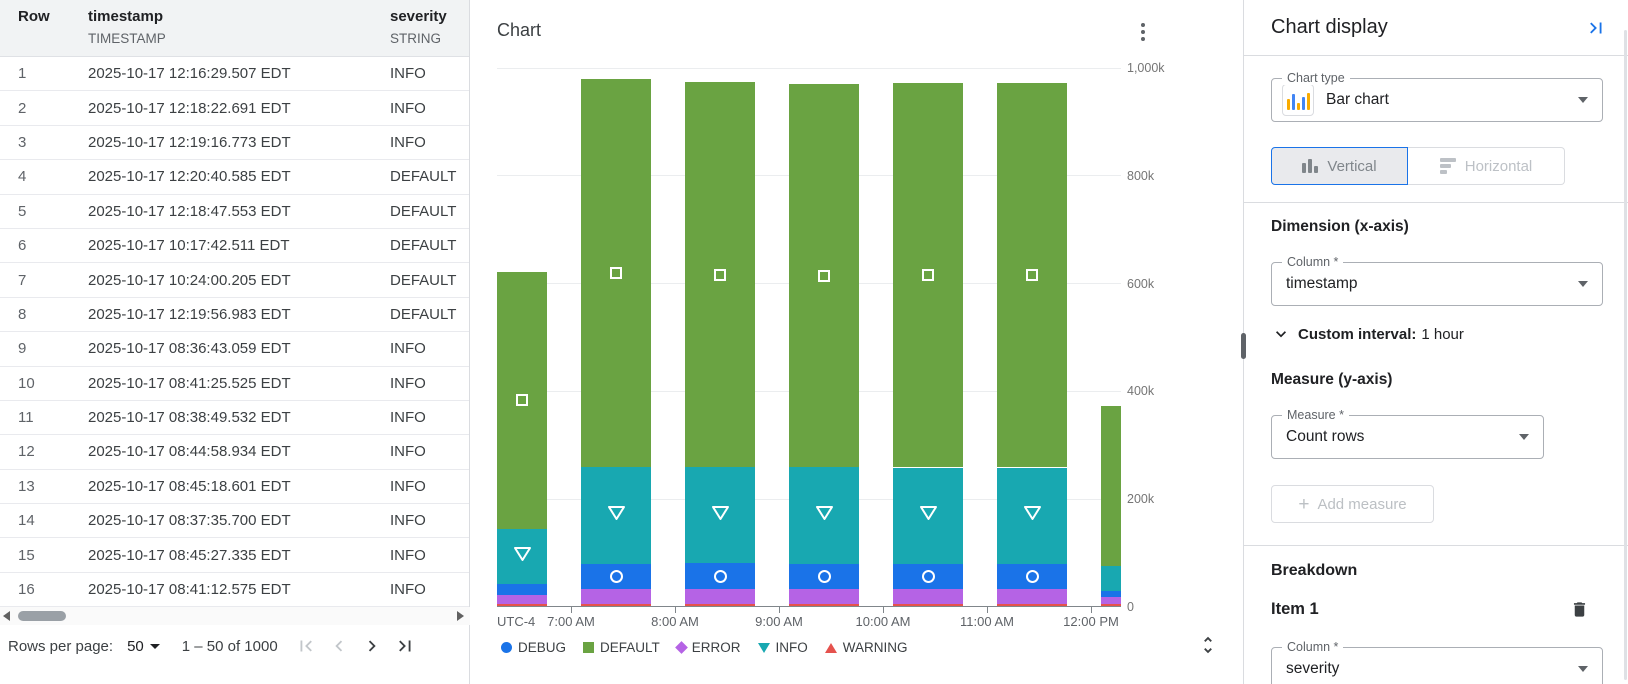 The width and height of the screenshot is (1628, 684). Describe the element at coordinates (189, 418) in the screenshot. I see `timestamp-cell: 2025-10-17 08:38:49.532 EDT` at that location.